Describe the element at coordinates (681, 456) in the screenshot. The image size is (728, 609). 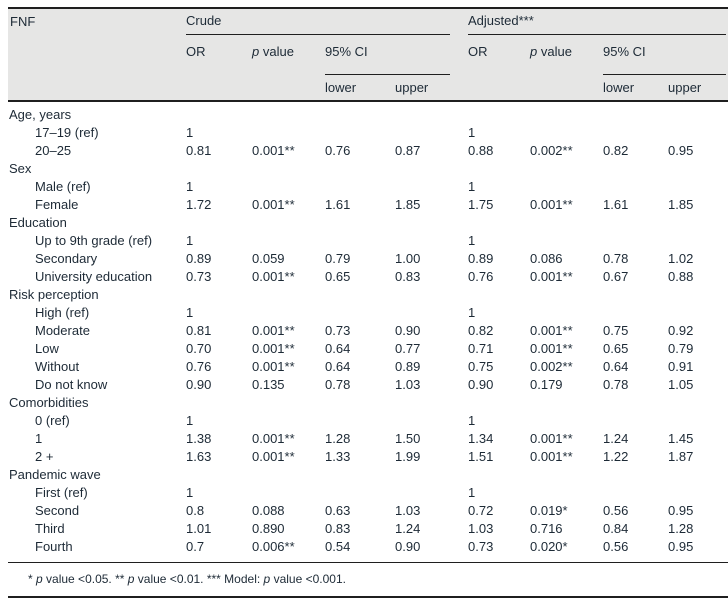
I see `adjusted-ci-upper: 1.87` at that location.